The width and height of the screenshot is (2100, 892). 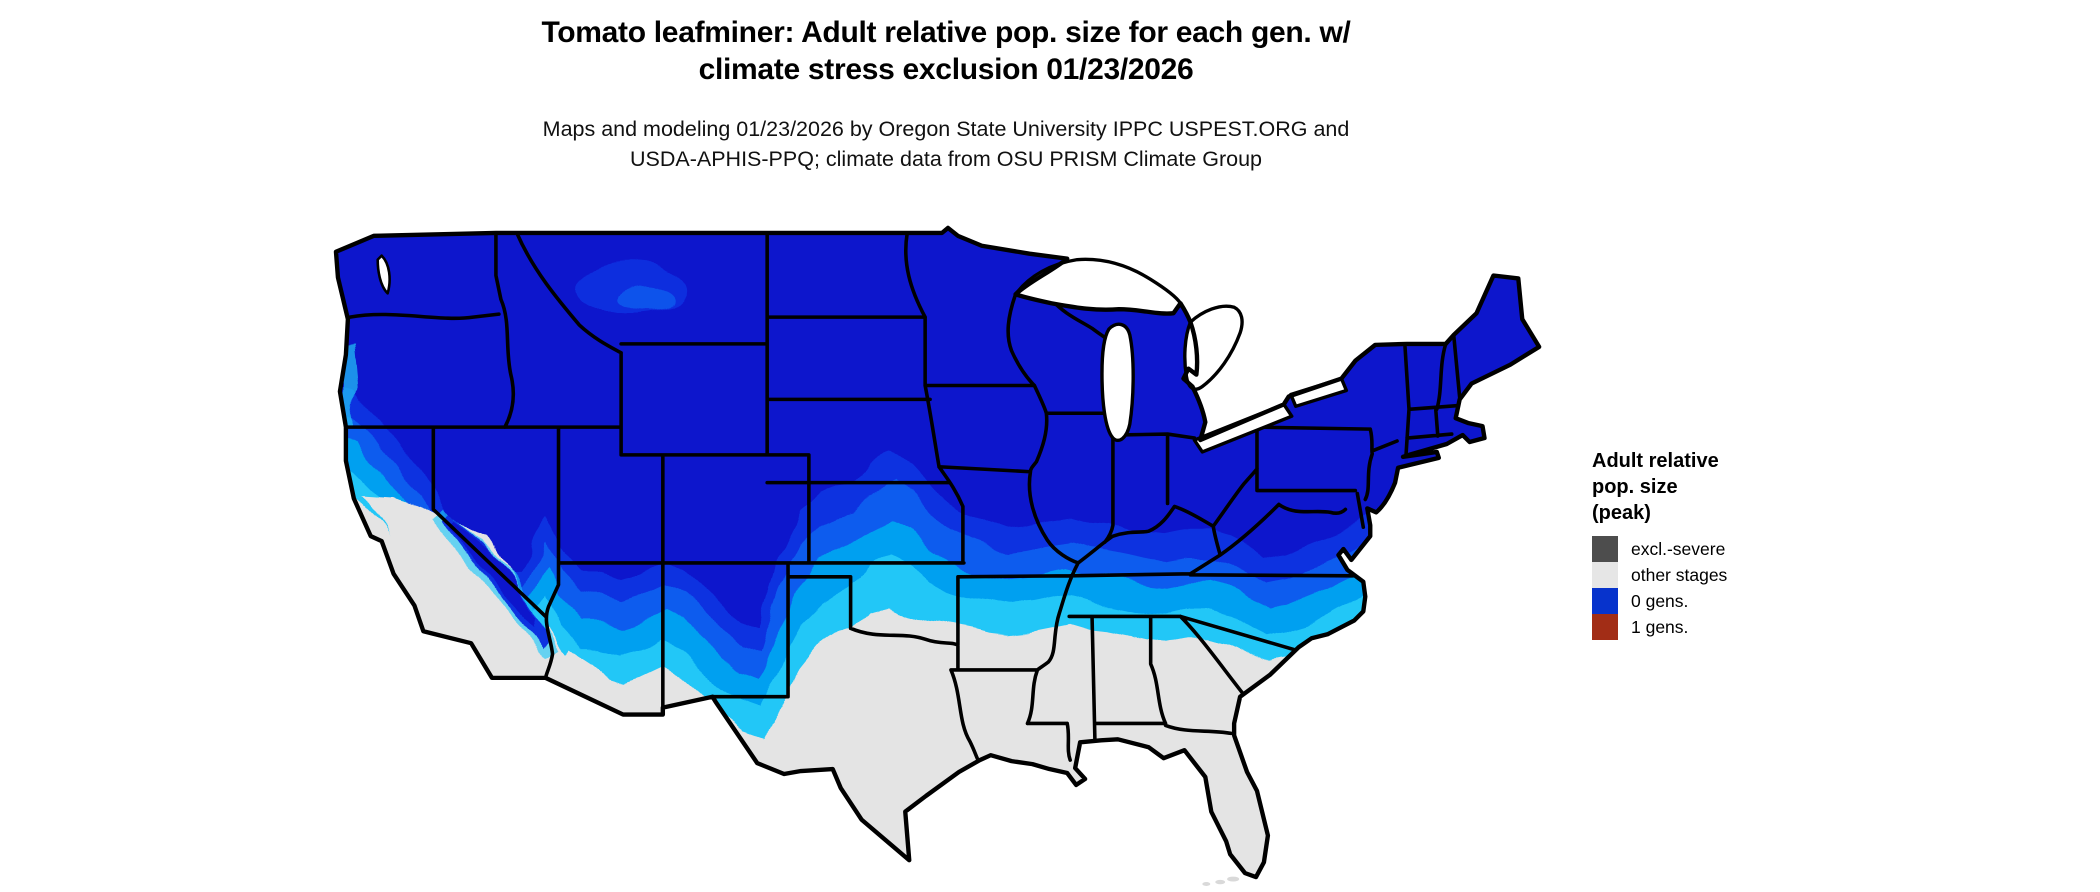 I want to click on legend-label: 1 gens., so click(x=1660, y=627).